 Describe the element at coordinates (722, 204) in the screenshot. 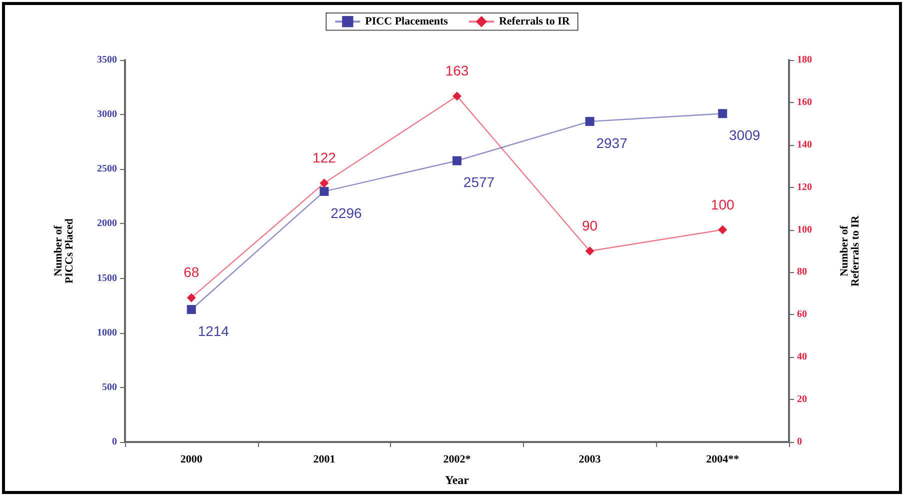

I see `data-label: 100` at that location.